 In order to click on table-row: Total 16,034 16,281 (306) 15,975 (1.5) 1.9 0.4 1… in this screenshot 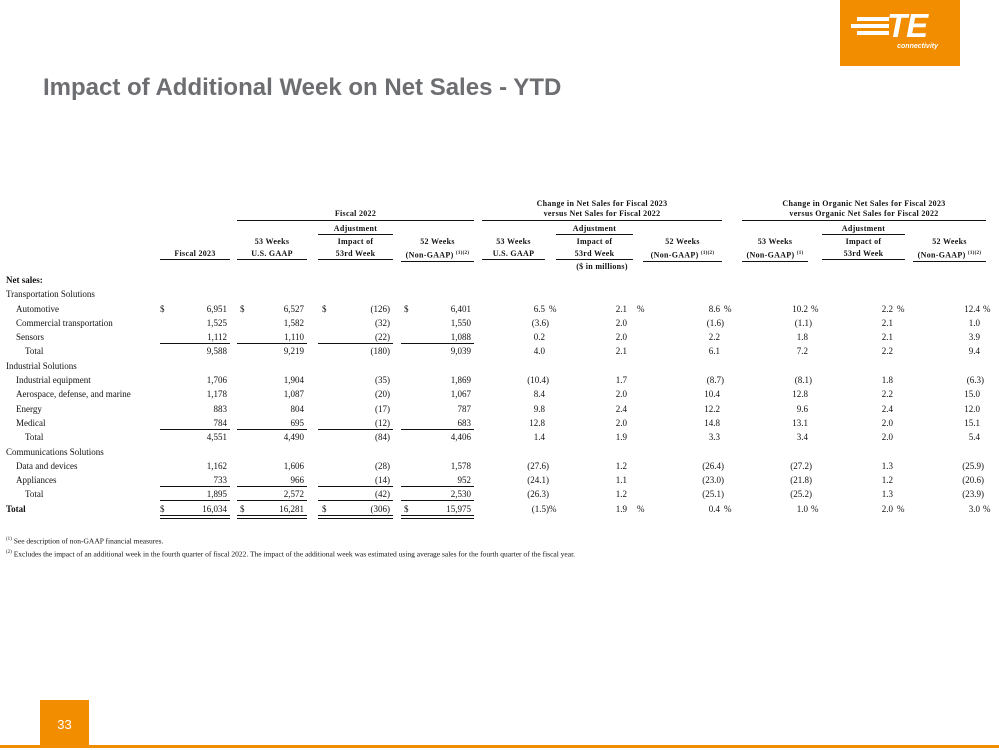, I will do `click(499, 510)`.